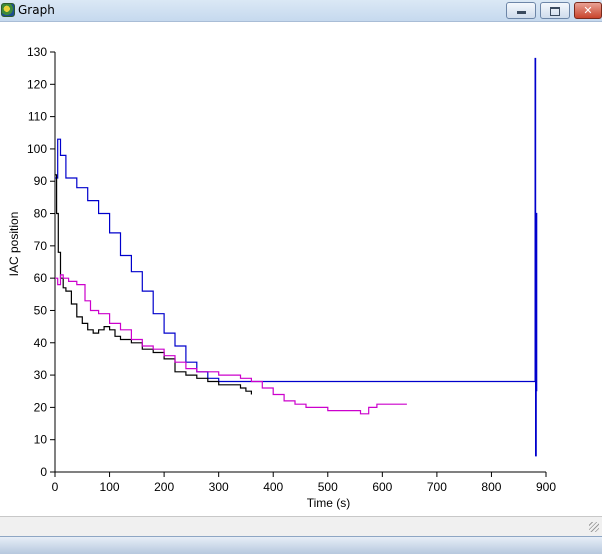 The image size is (602, 554). I want to click on x-tick-label: 300, so click(219, 487).